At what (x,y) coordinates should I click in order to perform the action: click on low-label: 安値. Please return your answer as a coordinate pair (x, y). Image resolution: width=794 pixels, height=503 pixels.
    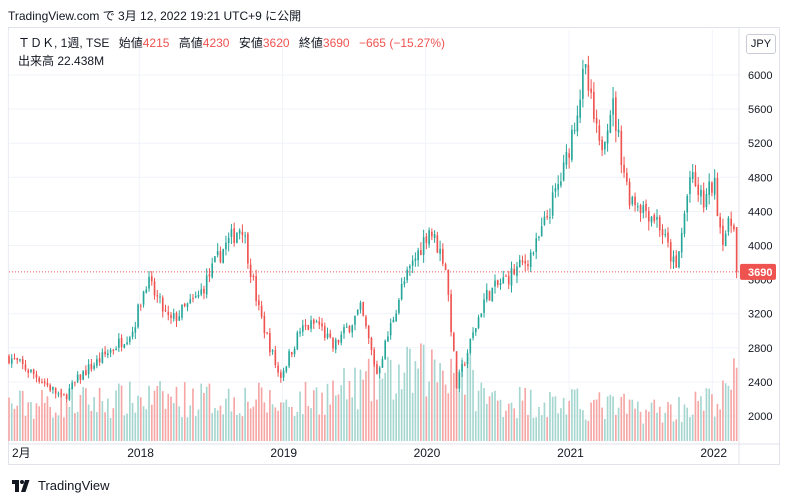
    Looking at the image, I should click on (250, 43).